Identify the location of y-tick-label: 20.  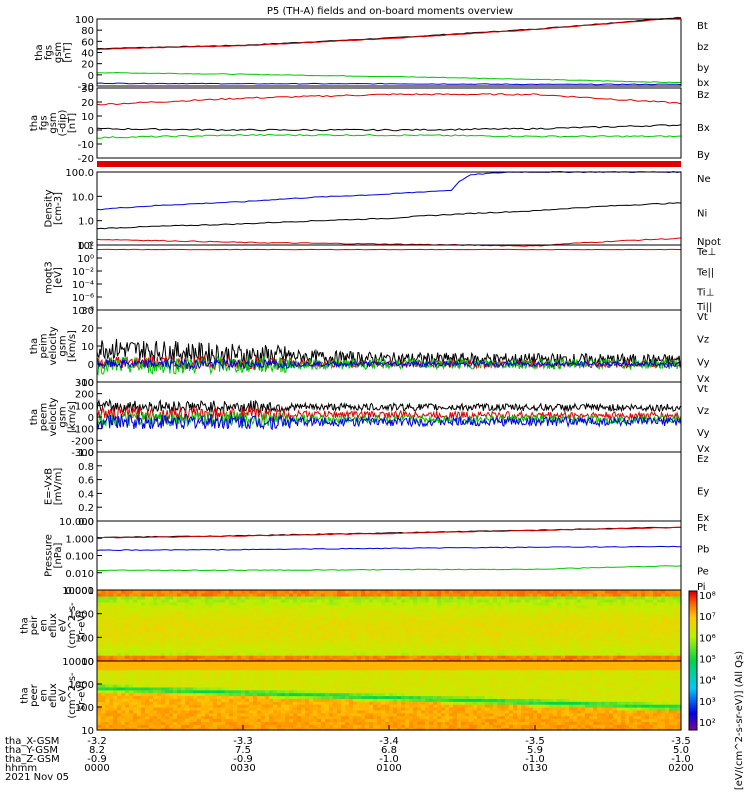
(87, 65).